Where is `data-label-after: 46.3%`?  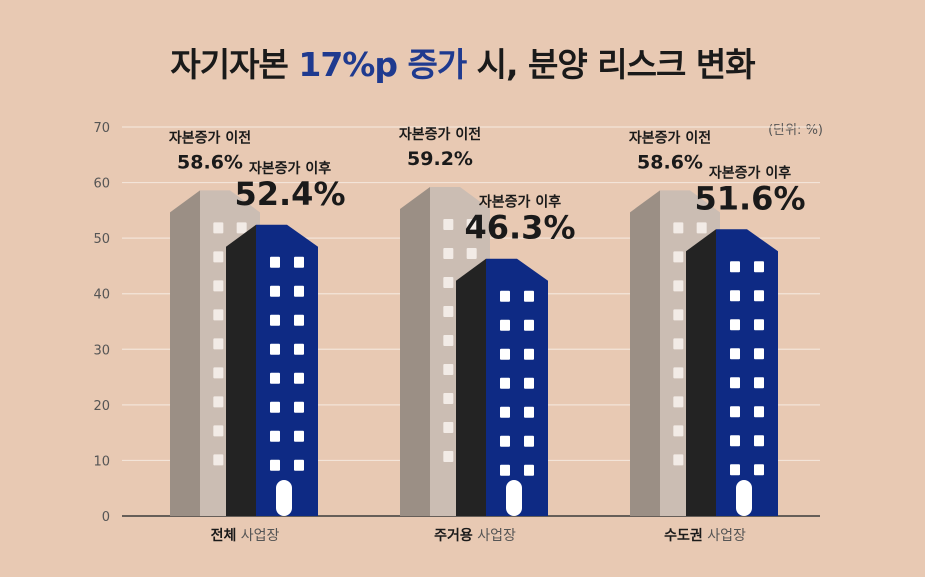 data-label-after: 46.3% is located at coordinates (519, 228).